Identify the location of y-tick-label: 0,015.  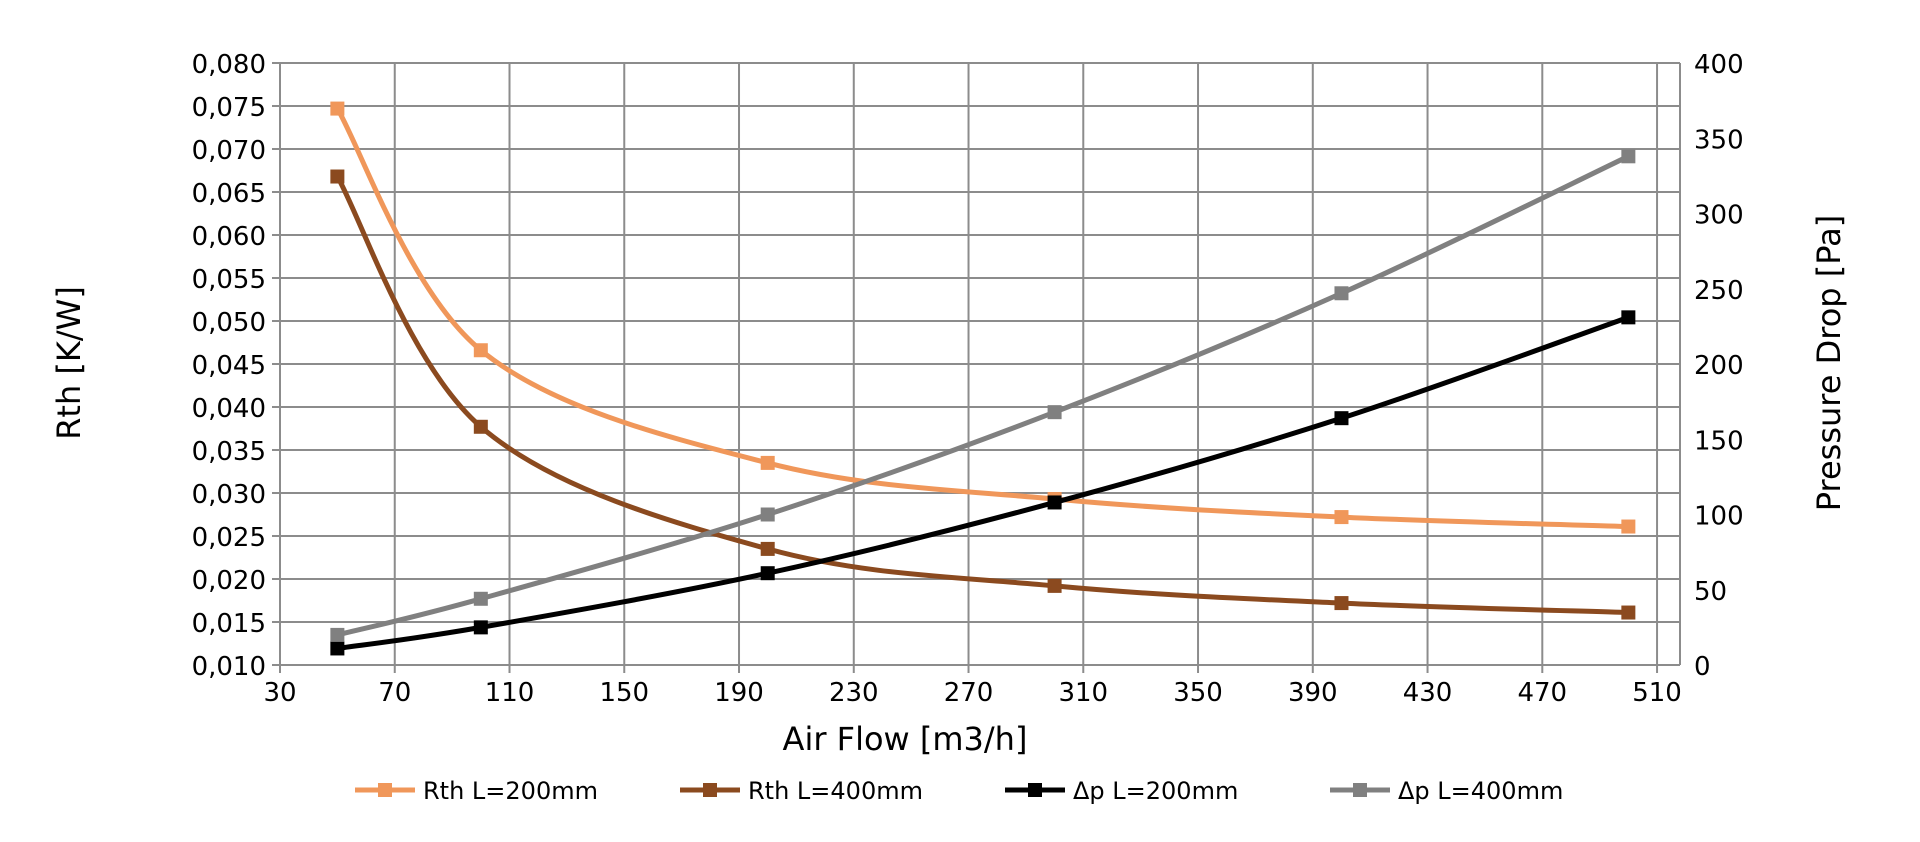
(229, 624).